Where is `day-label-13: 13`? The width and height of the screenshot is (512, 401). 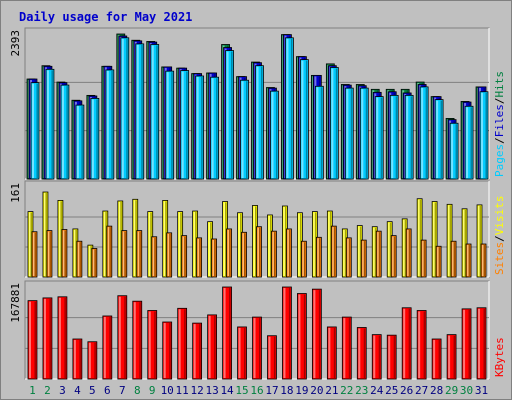 day-label-13: 13 is located at coordinates (211, 390).